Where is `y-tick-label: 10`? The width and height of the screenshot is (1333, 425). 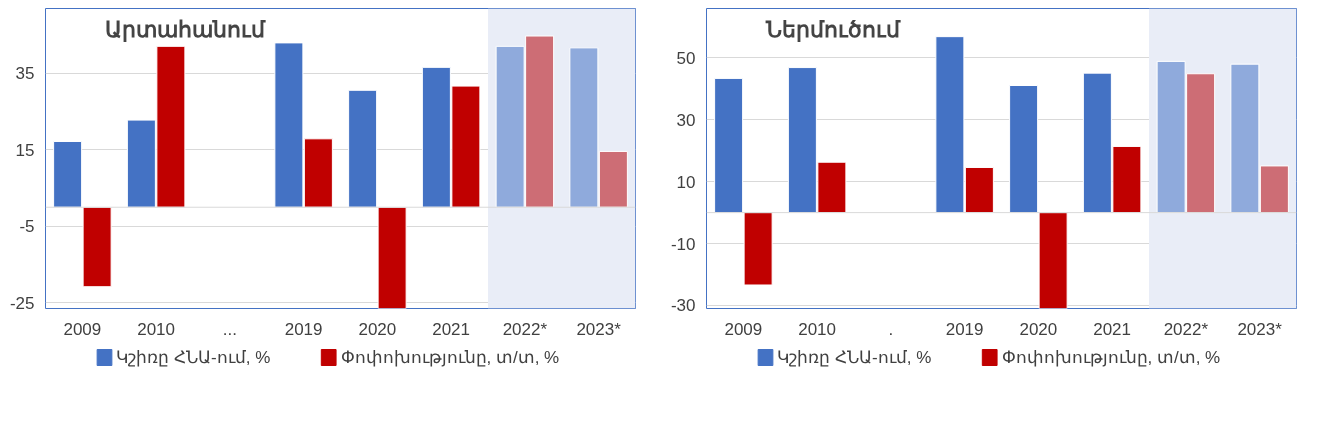
y-tick-label: 10 is located at coordinates (686, 182).